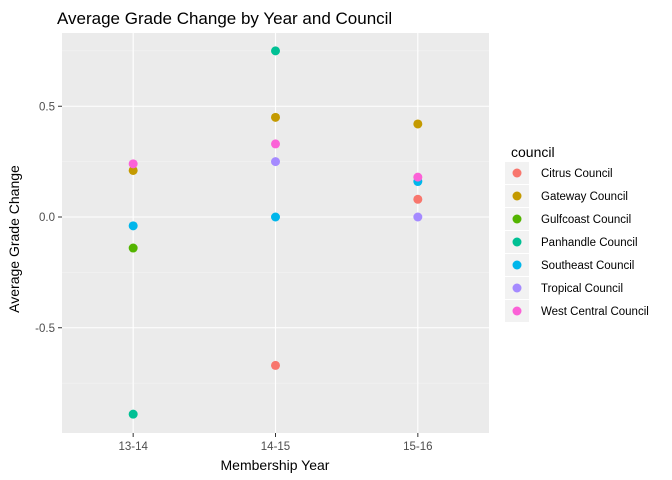 The image size is (672, 480). I want to click on legend-label: Gulfcoast Council, so click(586, 220).